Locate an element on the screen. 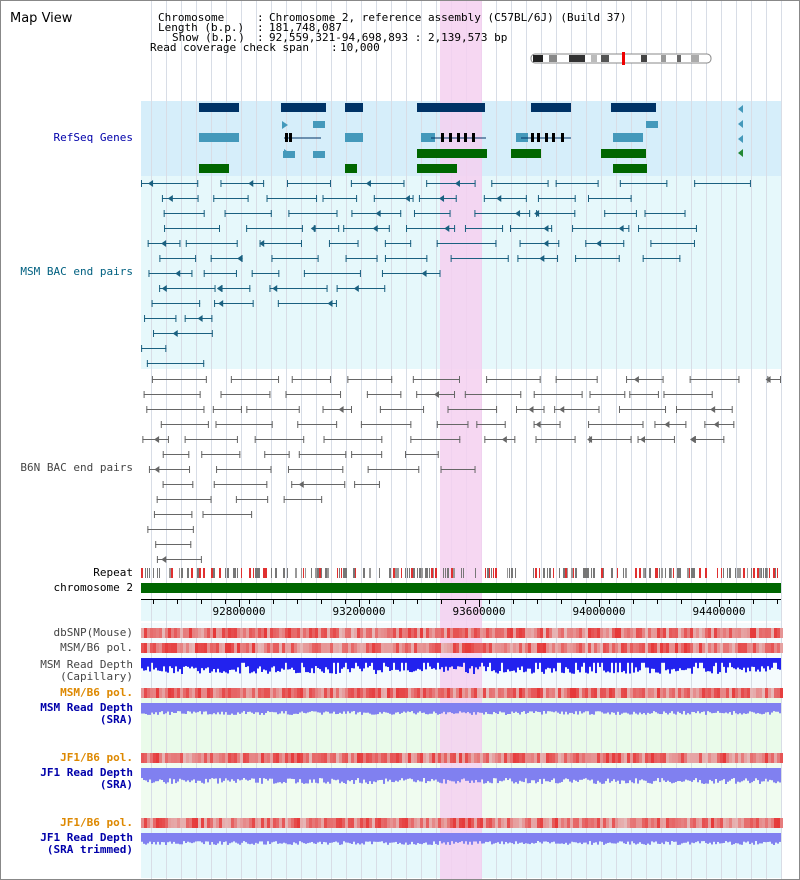  jf1-read-depth-sra-label: JF1 Read Depth (SRA) is located at coordinates (86, 779).